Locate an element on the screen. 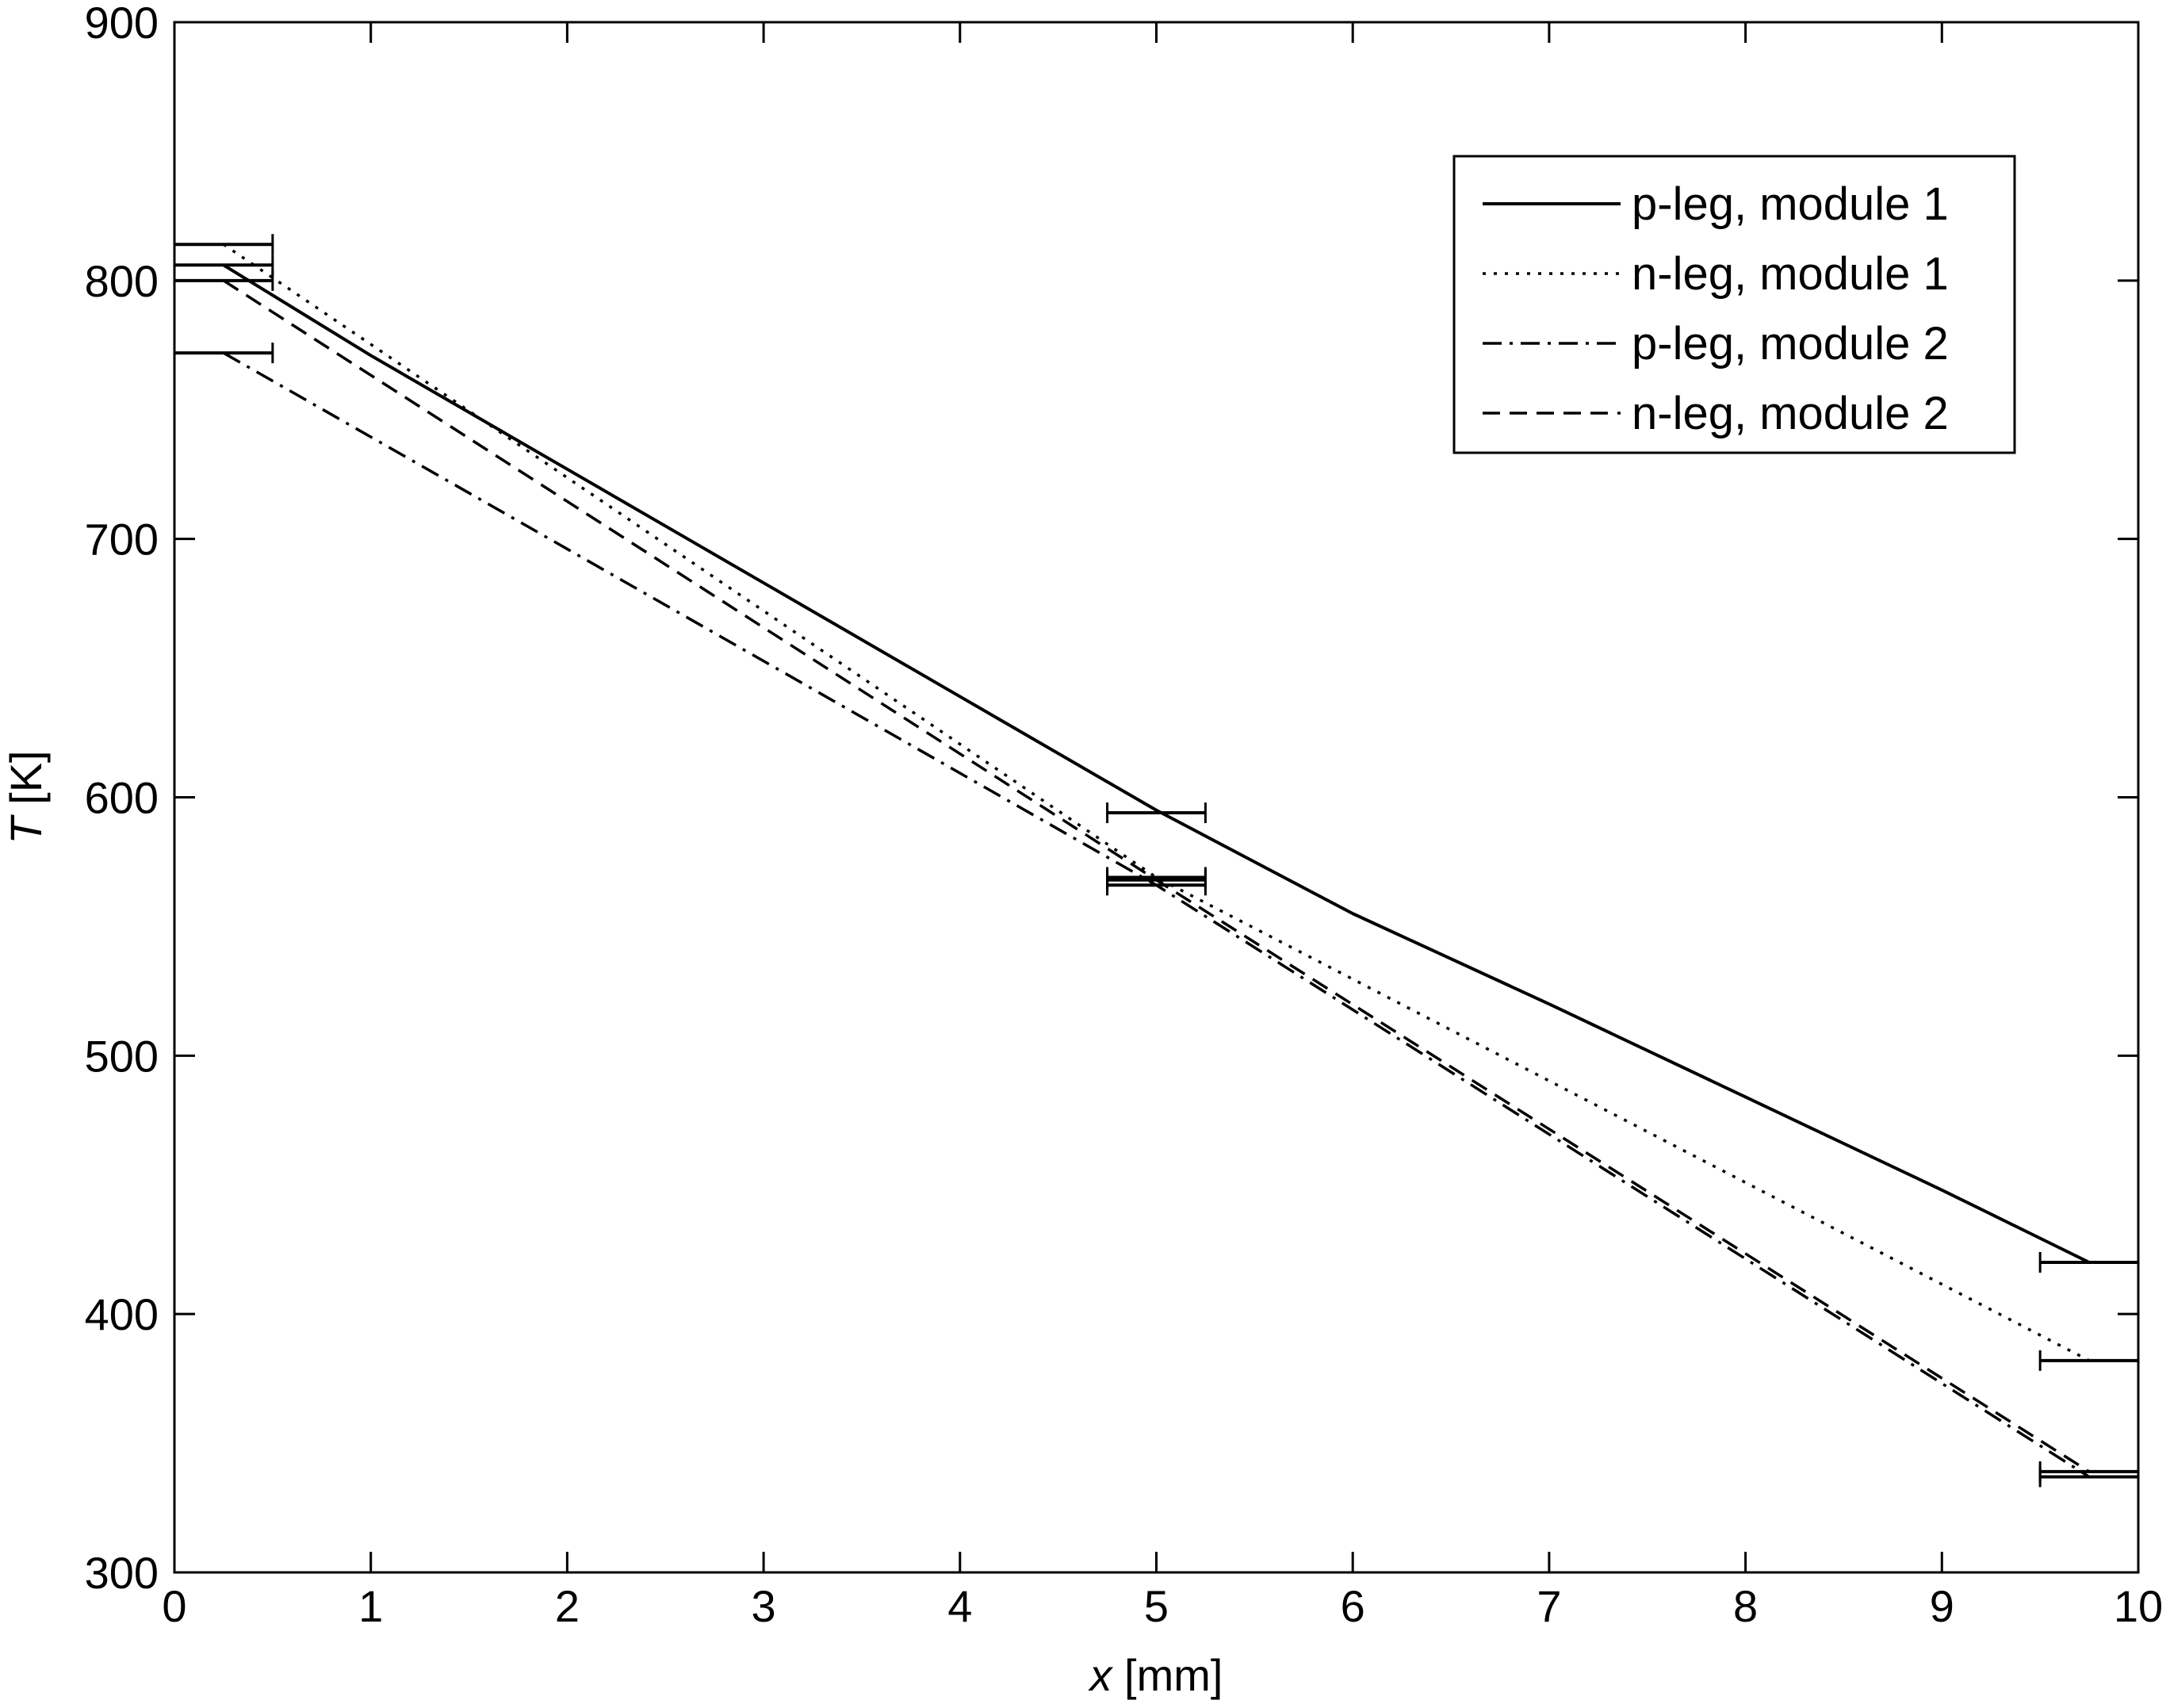  legend-label-n-leg-module-1: n-leg, module 1 is located at coordinates (1790, 274).